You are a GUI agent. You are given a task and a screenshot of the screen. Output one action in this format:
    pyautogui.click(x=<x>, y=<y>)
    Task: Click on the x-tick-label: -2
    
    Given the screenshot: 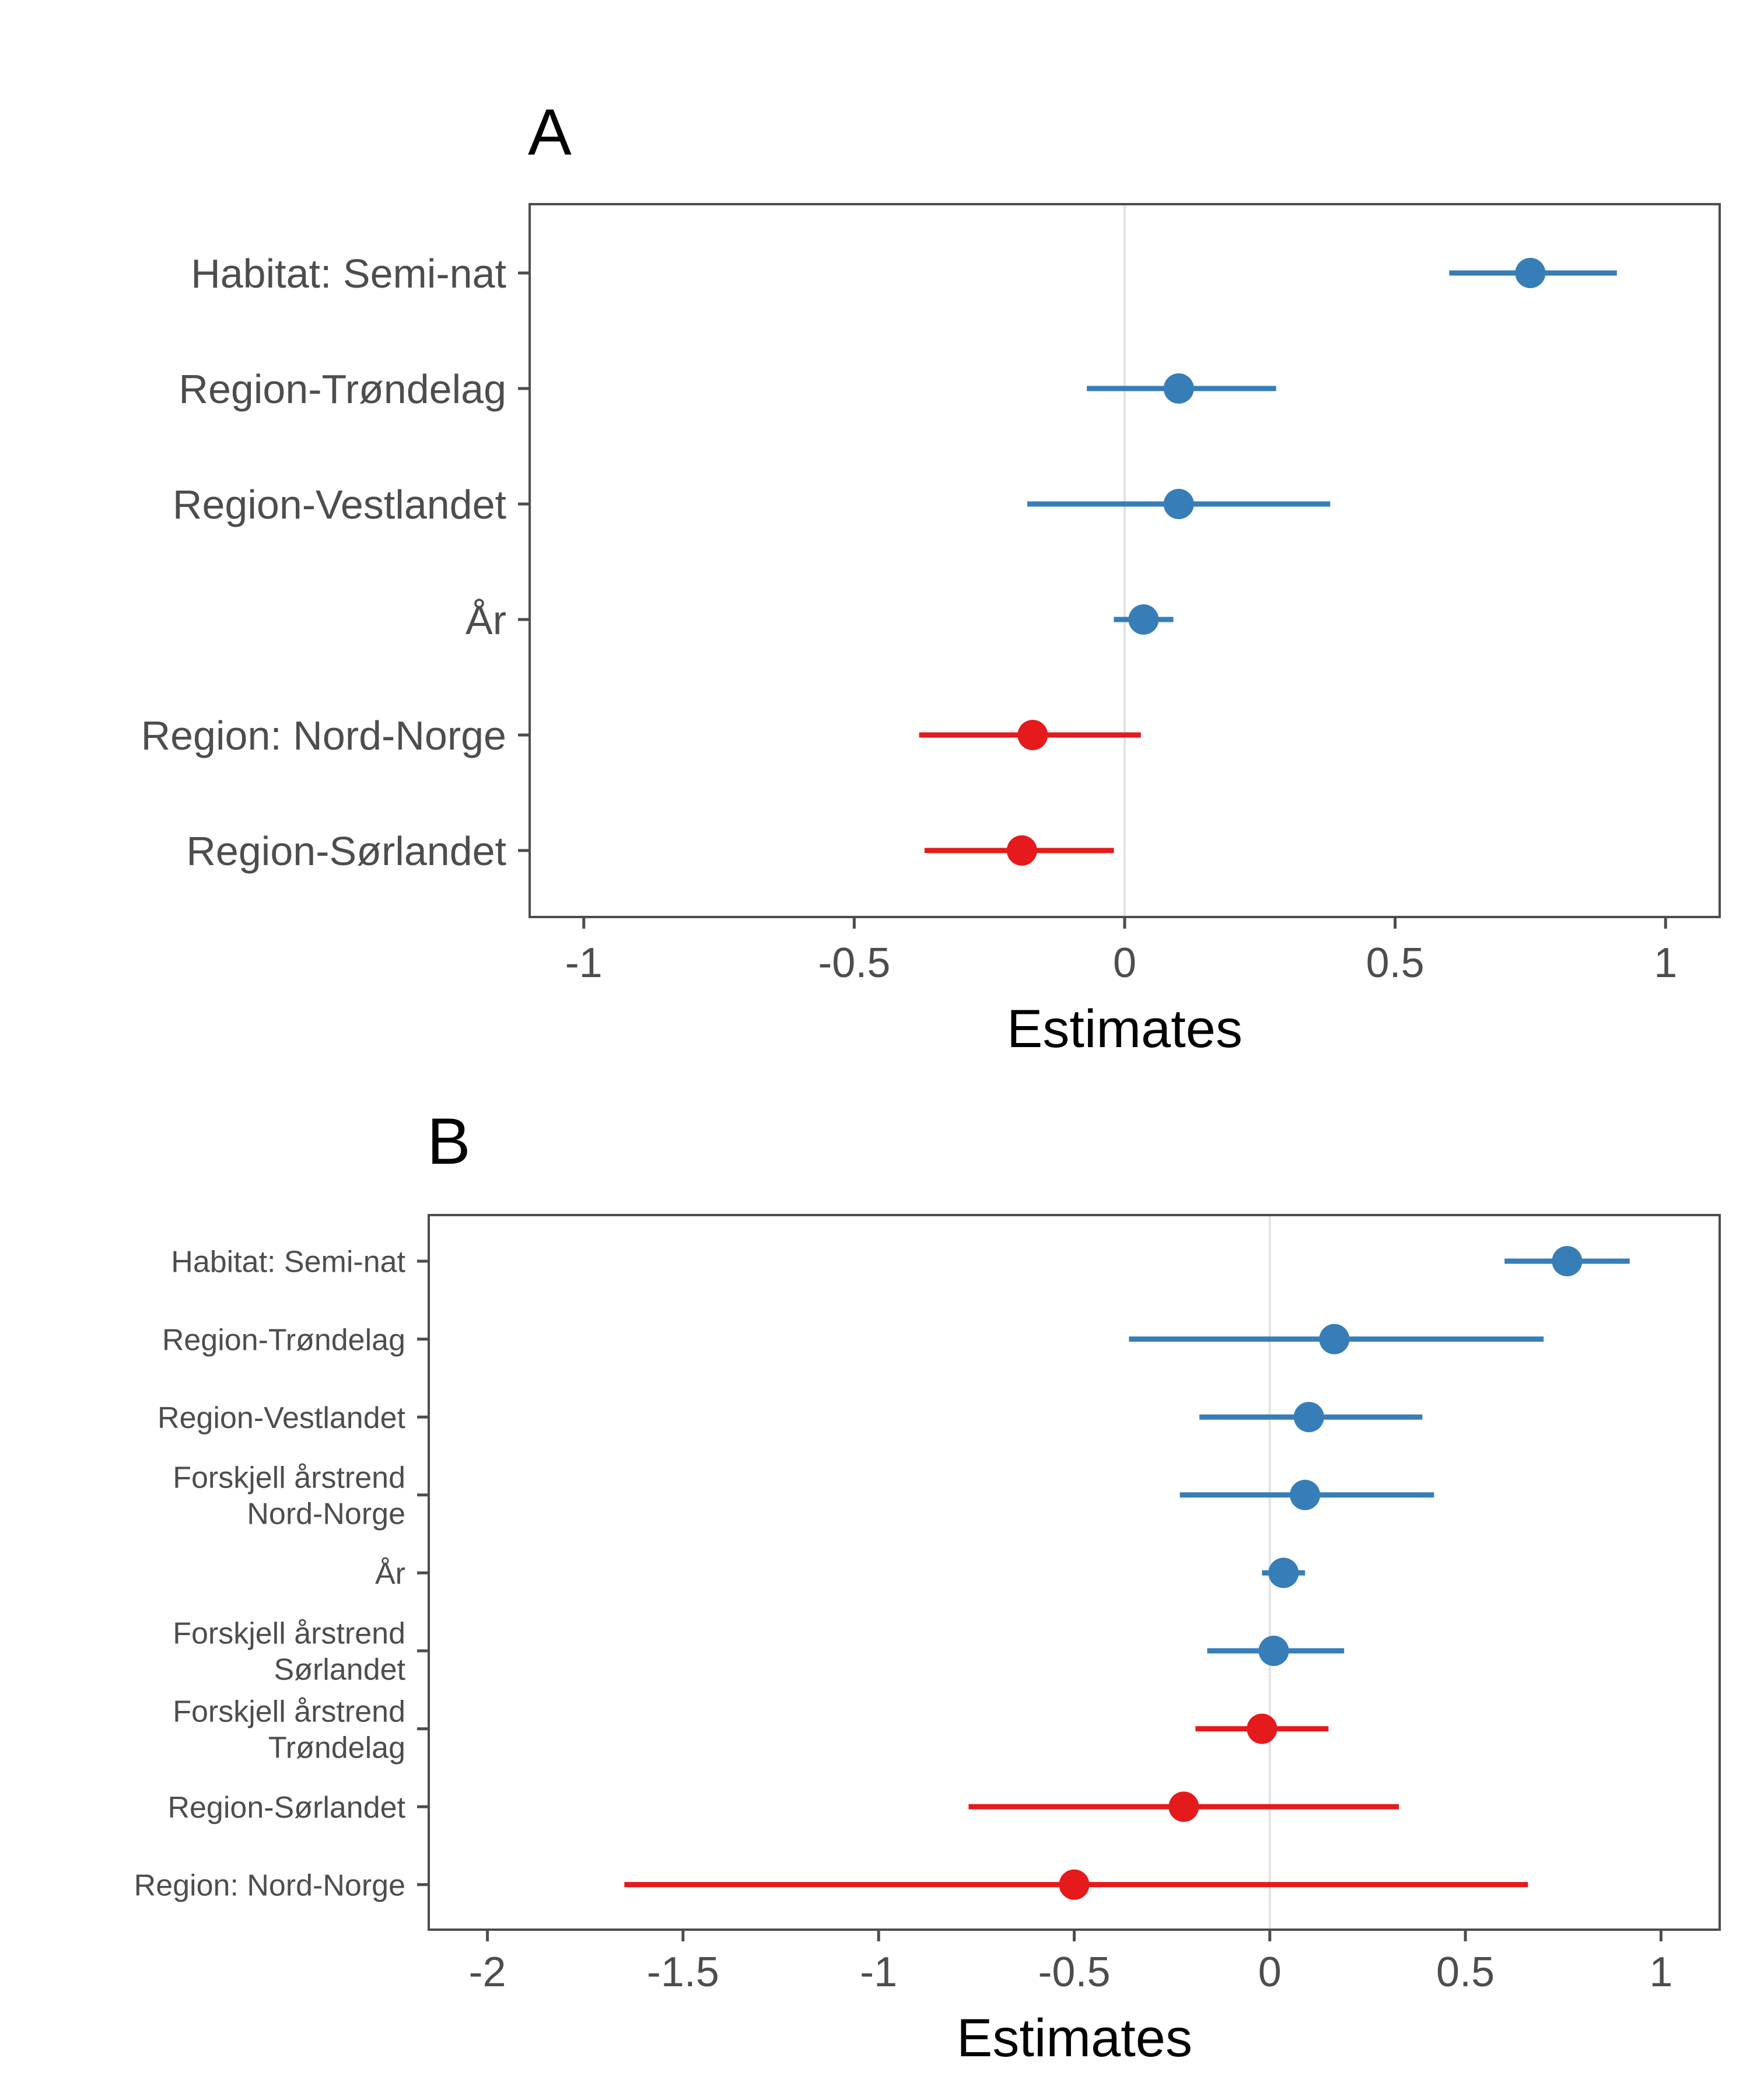 What is the action you would take?
    pyautogui.click(x=487, y=1972)
    